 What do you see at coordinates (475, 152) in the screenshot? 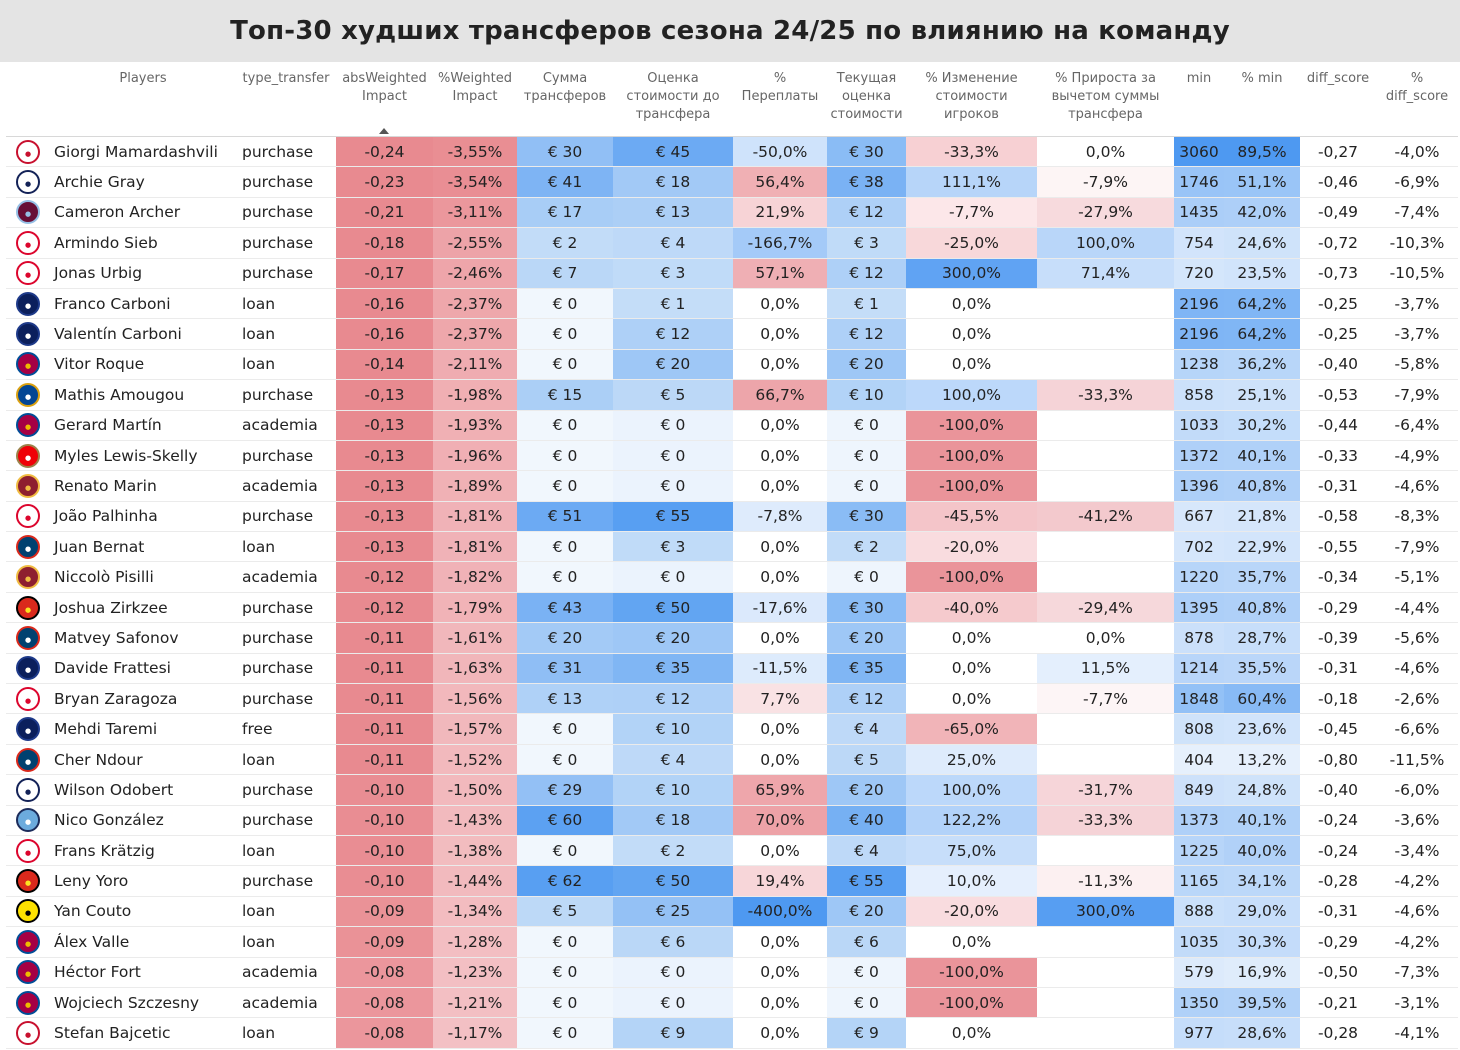
I see `cell-pct-weighted-impact: -3,55%` at bounding box center [475, 152].